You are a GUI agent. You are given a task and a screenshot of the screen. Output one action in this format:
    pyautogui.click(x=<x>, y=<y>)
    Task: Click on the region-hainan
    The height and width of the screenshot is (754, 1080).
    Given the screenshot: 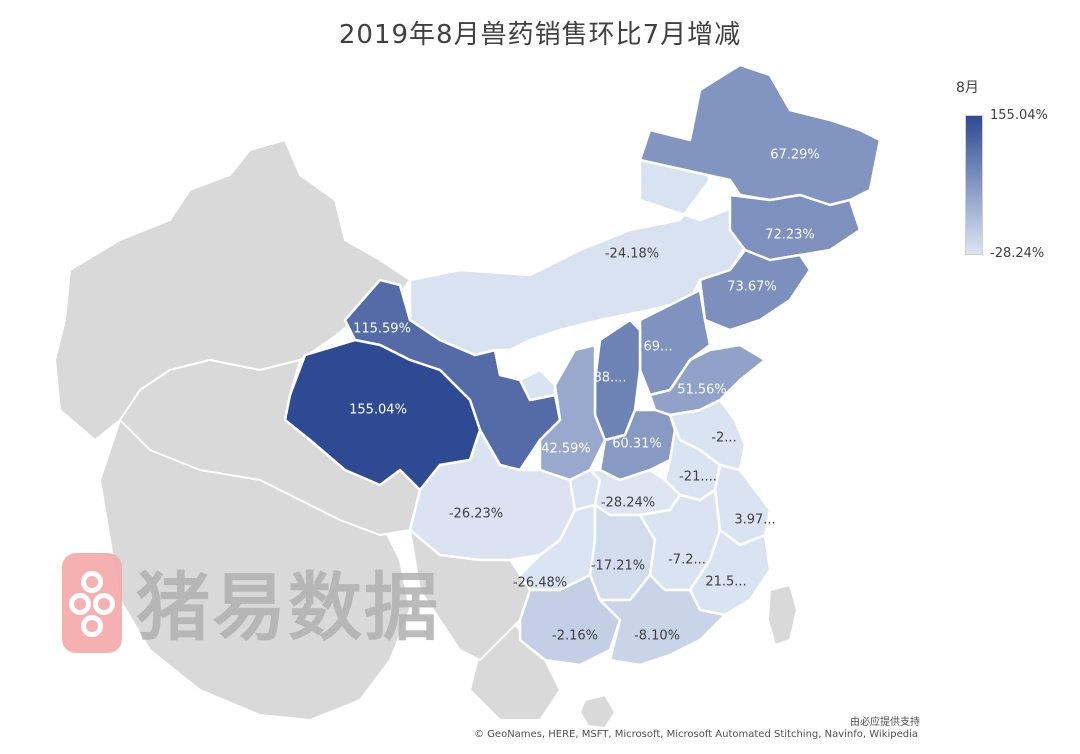 What is the action you would take?
    pyautogui.click(x=597, y=711)
    